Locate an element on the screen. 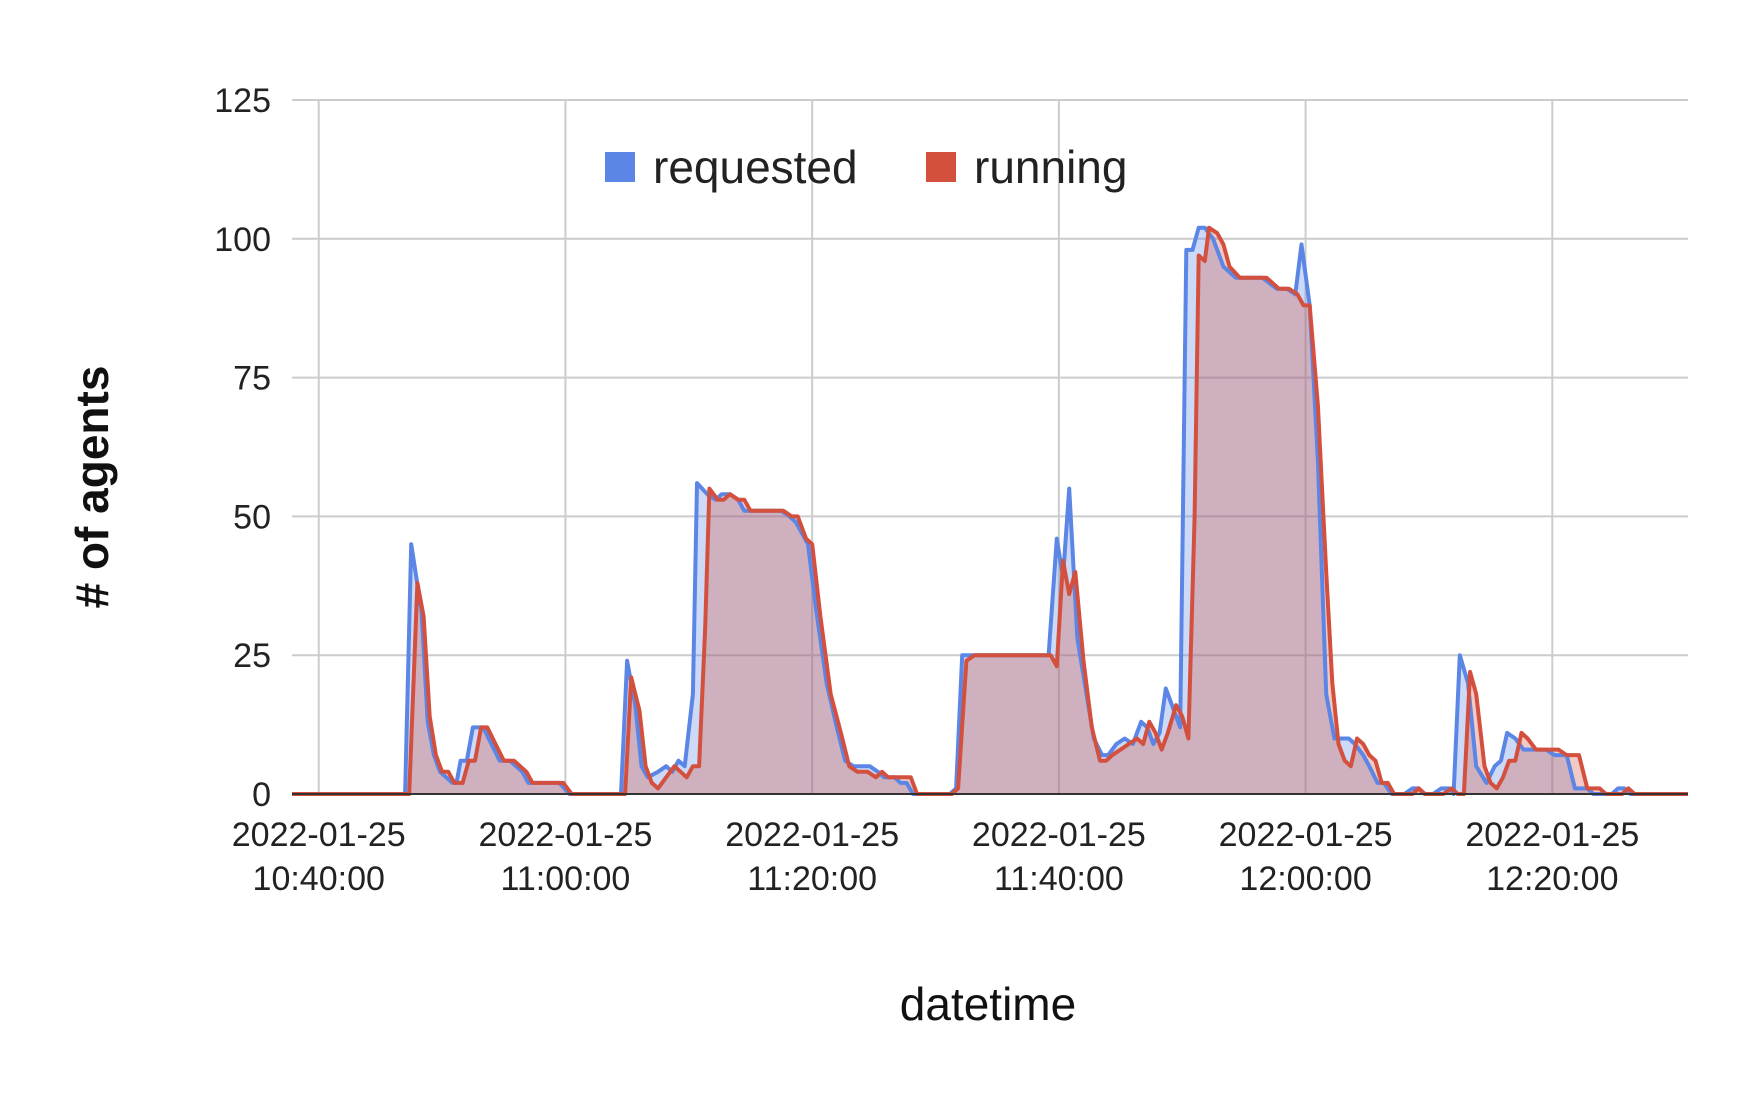 The image size is (1762, 1106). legend-label-running: running is located at coordinates (1050, 167).